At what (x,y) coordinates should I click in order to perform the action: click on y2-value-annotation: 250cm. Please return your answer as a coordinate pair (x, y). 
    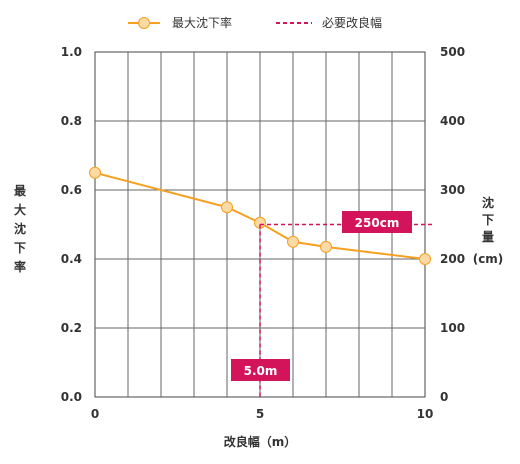
    Looking at the image, I should click on (377, 223).